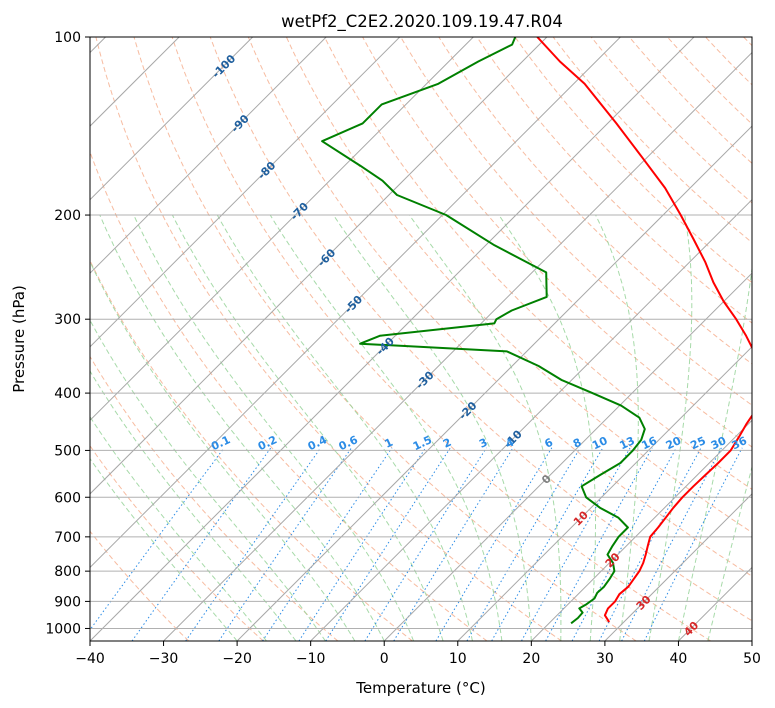 This screenshot has width=775, height=708. Describe the element at coordinates (605, 659) in the screenshot. I see `x-tick-label: 30` at that location.